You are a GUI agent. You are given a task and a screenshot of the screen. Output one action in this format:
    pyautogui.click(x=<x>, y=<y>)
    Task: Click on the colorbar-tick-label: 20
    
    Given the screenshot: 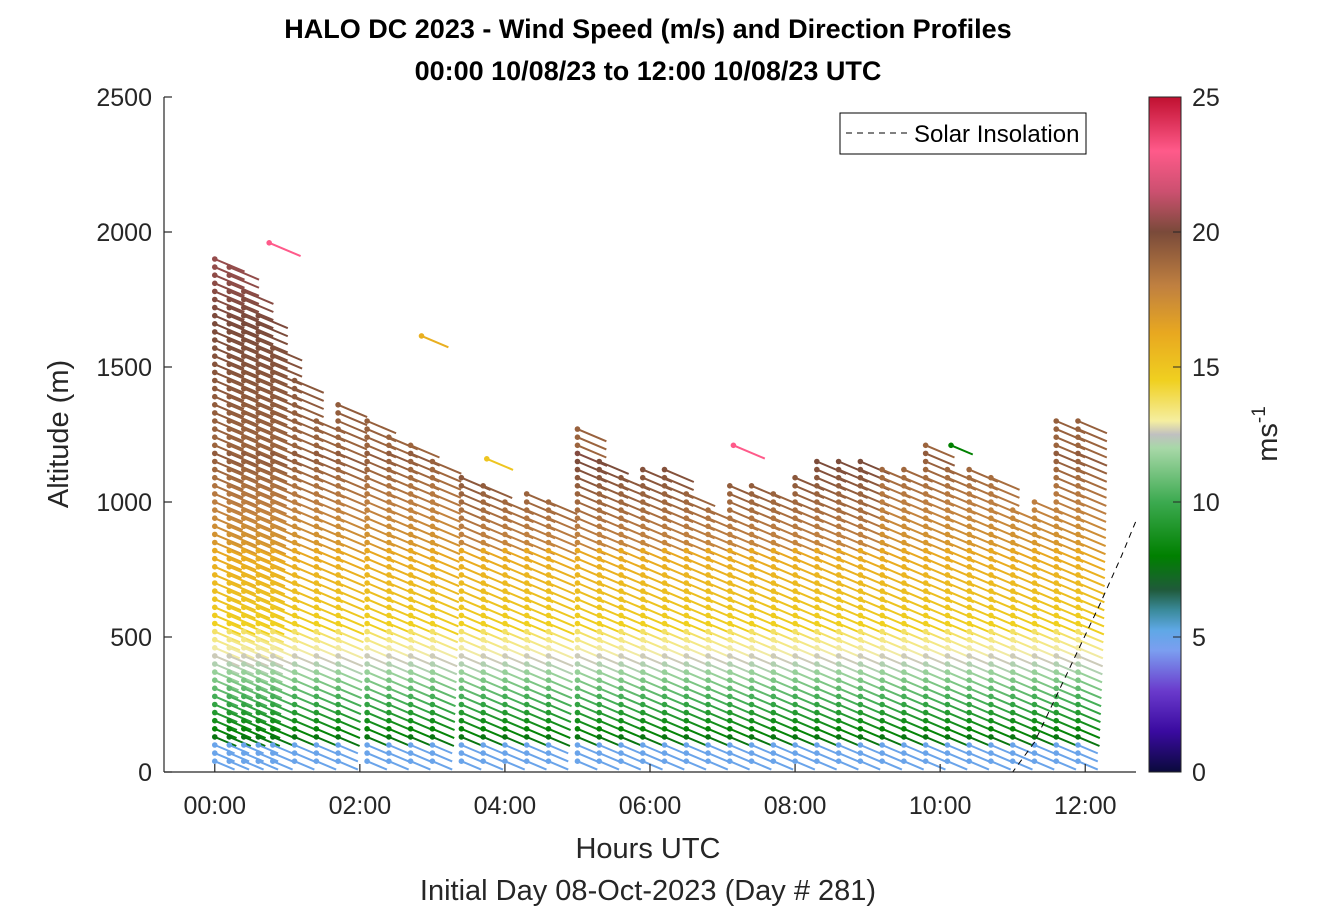 What is the action you would take?
    pyautogui.click(x=1206, y=233)
    